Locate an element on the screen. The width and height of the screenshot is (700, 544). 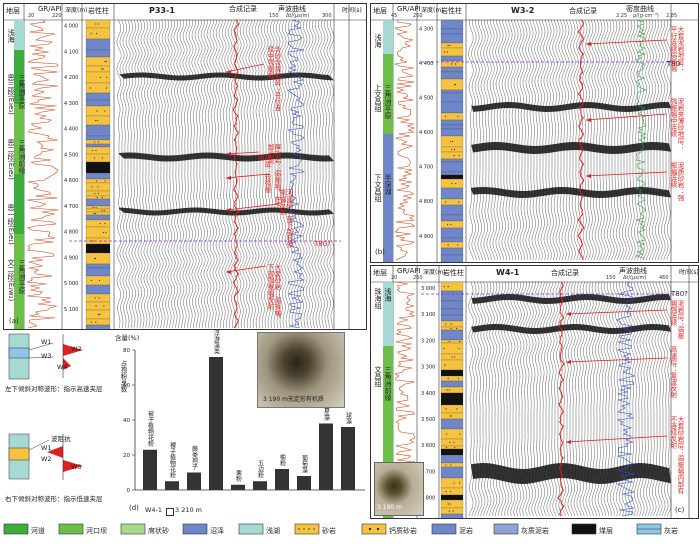
panel-a-header-strata: 地层 is located at coordinates (13, 11).